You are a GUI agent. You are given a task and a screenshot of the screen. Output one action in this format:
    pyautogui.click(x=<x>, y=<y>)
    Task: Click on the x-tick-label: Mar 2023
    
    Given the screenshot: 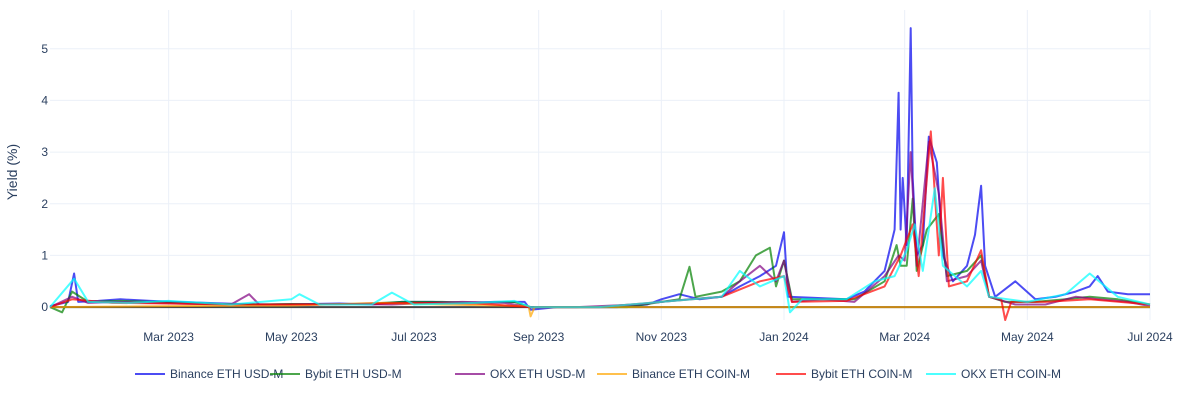 What is the action you would take?
    pyautogui.click(x=168, y=337)
    